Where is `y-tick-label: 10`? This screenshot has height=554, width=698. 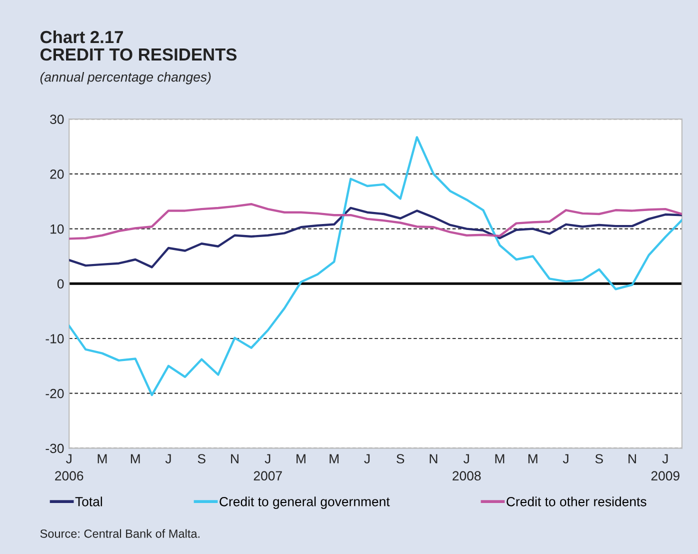
y-tick-label: 10 is located at coordinates (57, 229).